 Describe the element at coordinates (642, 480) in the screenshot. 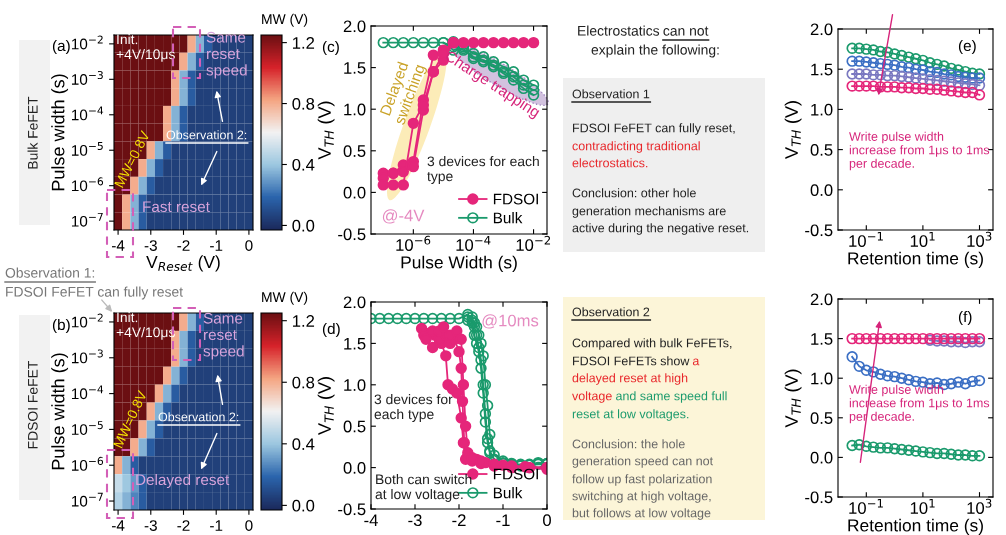

I see `text: follow up fast polarization` at that location.